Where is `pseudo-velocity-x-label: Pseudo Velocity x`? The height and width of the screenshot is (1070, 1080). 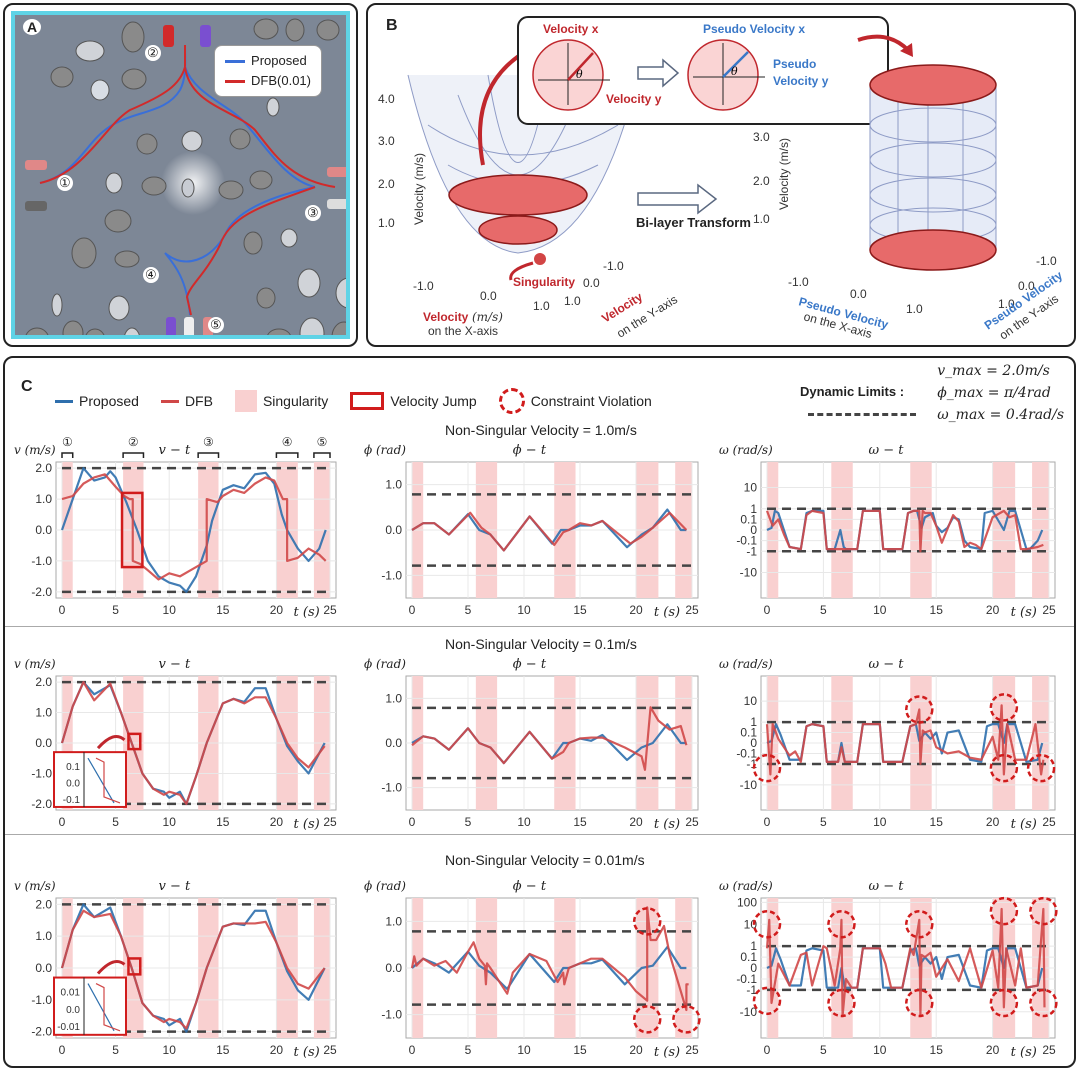
pseudo-velocity-x-label: Pseudo Velocity x is located at coordinates (754, 29).